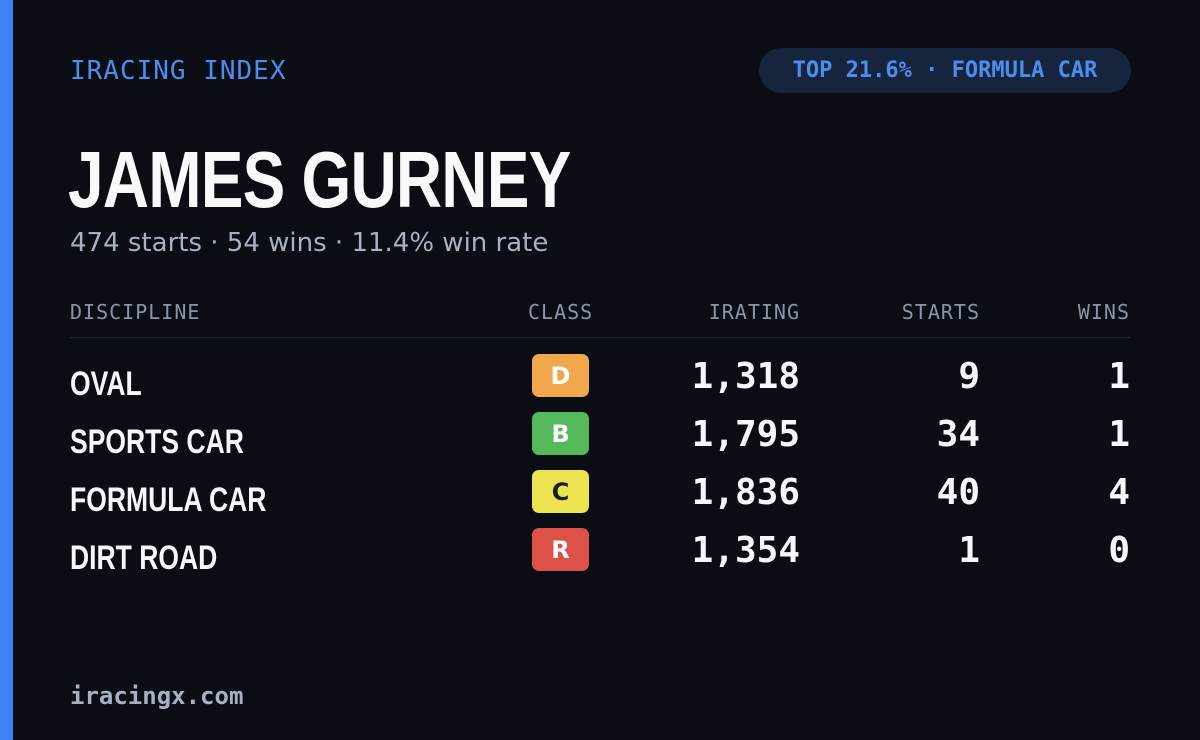  Describe the element at coordinates (157, 696) in the screenshot. I see `footer-url: iracingx.com` at that location.